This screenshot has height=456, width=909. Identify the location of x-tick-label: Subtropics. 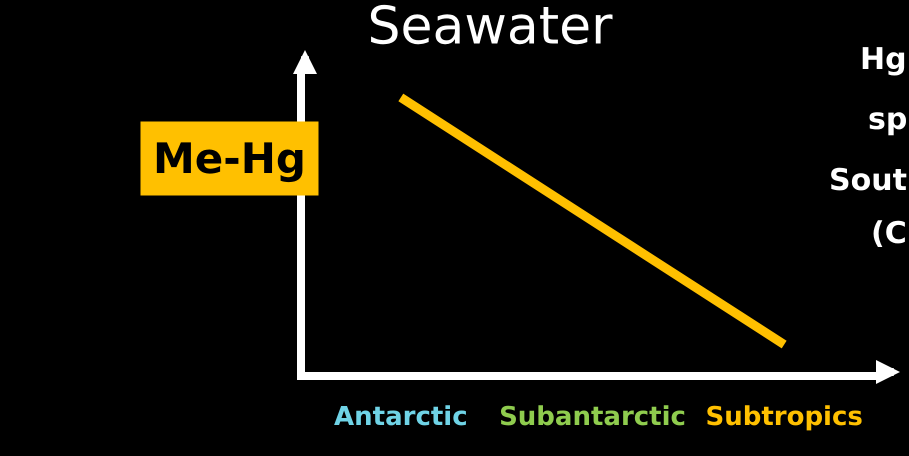
(784, 417).